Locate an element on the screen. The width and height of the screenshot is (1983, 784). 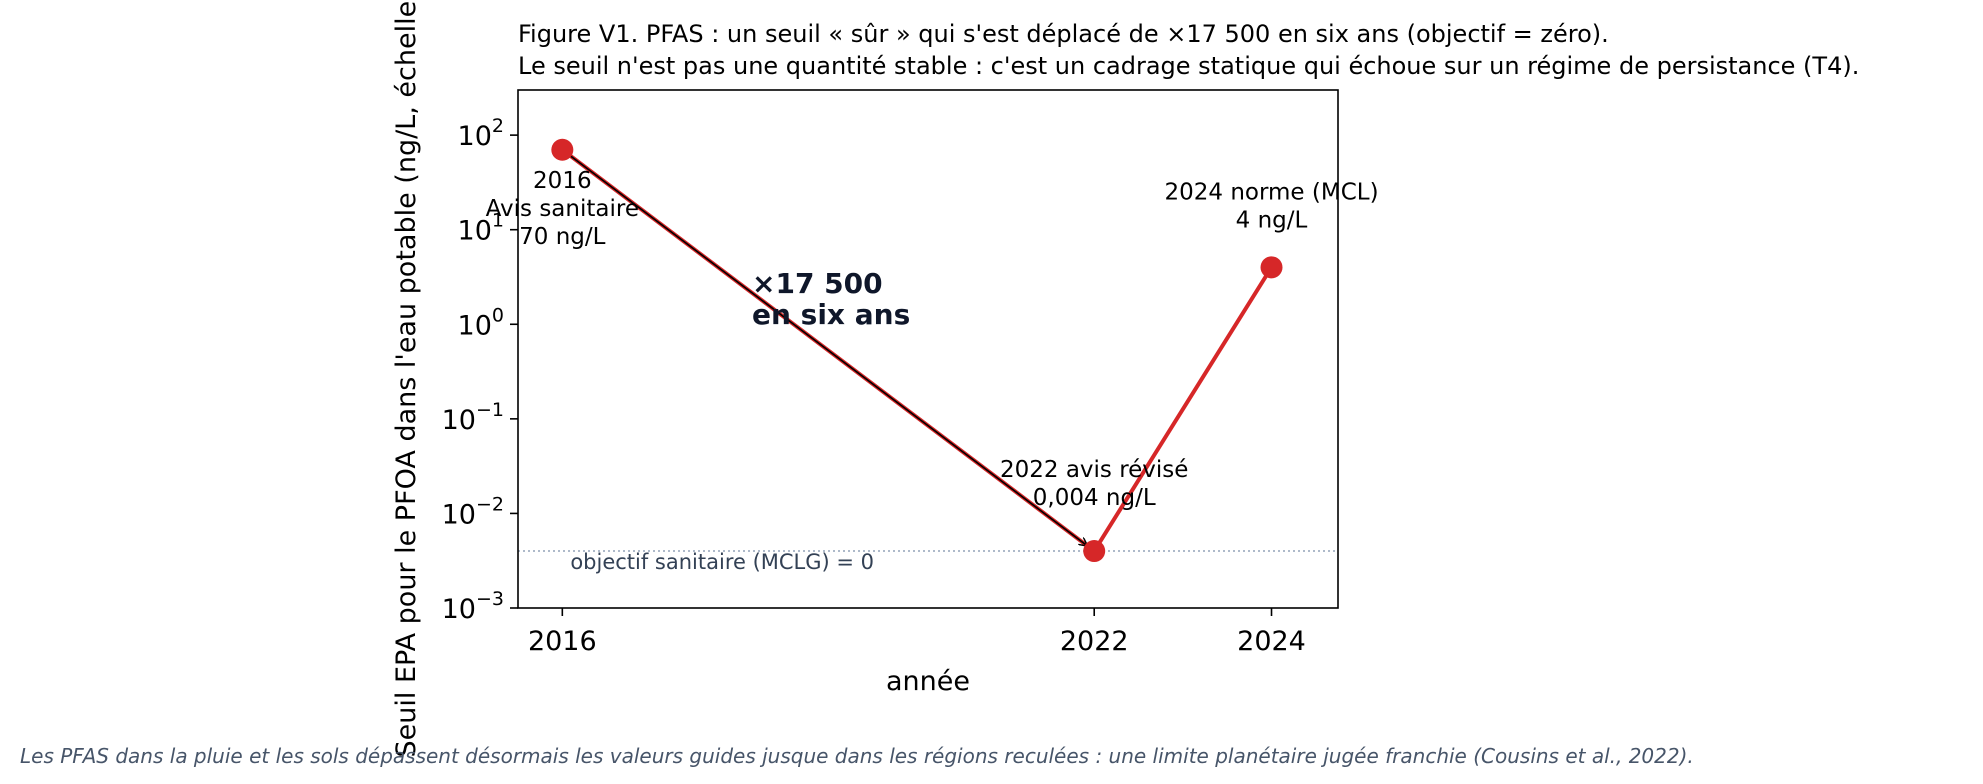
arrow-annotation-line: en six ans is located at coordinates (831, 314).